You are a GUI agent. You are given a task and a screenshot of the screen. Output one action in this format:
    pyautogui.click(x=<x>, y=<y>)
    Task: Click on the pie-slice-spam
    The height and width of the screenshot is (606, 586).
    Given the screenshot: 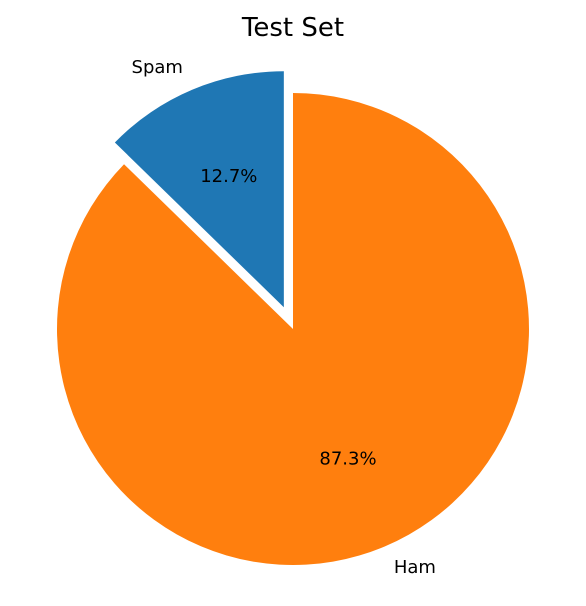 What is the action you would take?
    pyautogui.click(x=199, y=189)
    